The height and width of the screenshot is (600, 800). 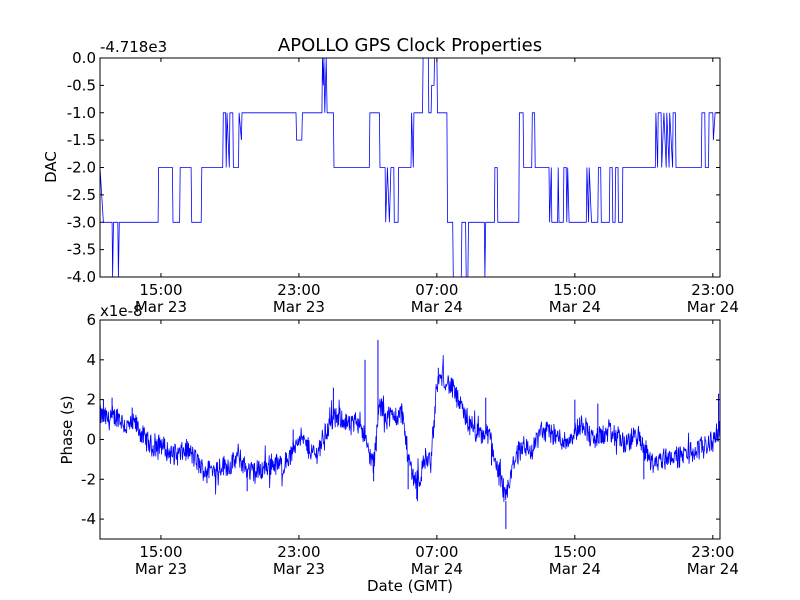 What do you see at coordinates (81, 250) in the screenshot?
I see `dac-y-tick-label: -3.5` at bounding box center [81, 250].